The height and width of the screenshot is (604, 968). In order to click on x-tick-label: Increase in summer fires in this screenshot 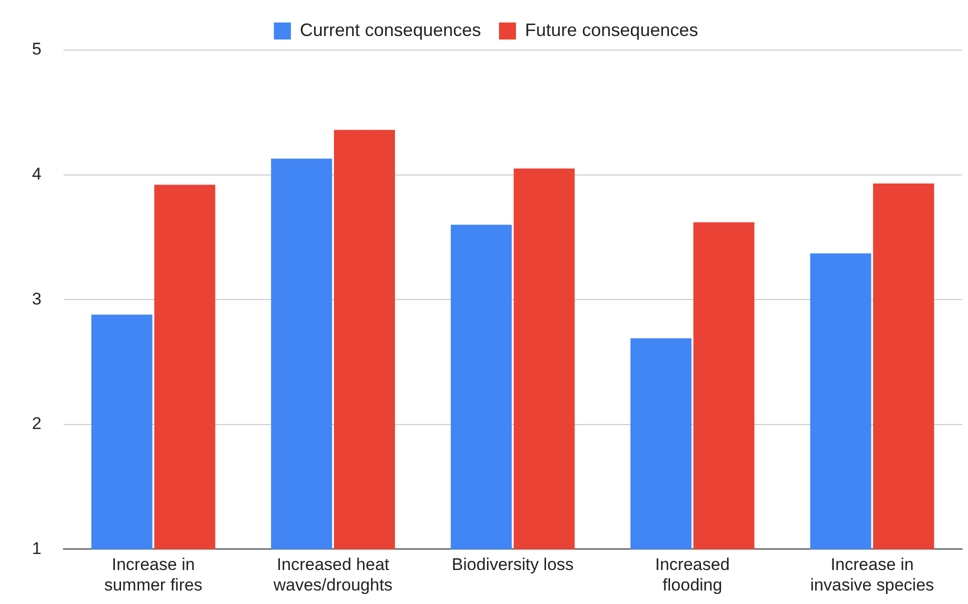, I will do `click(153, 574)`.